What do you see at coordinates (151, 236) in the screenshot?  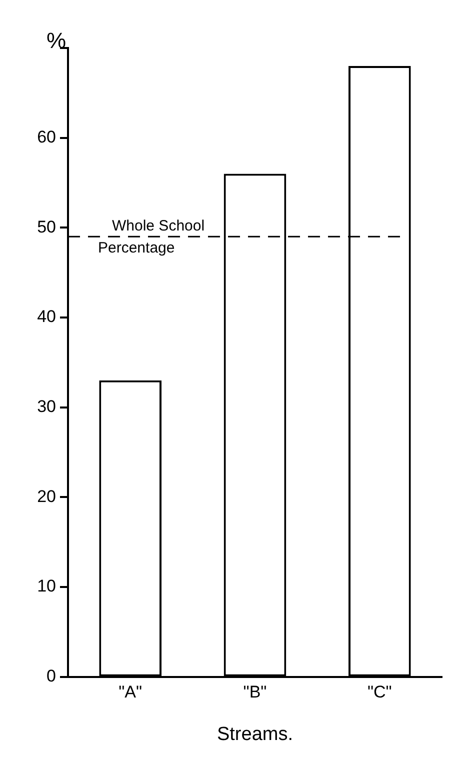 I see `ref-line-label: Whole School Percentage` at bounding box center [151, 236].